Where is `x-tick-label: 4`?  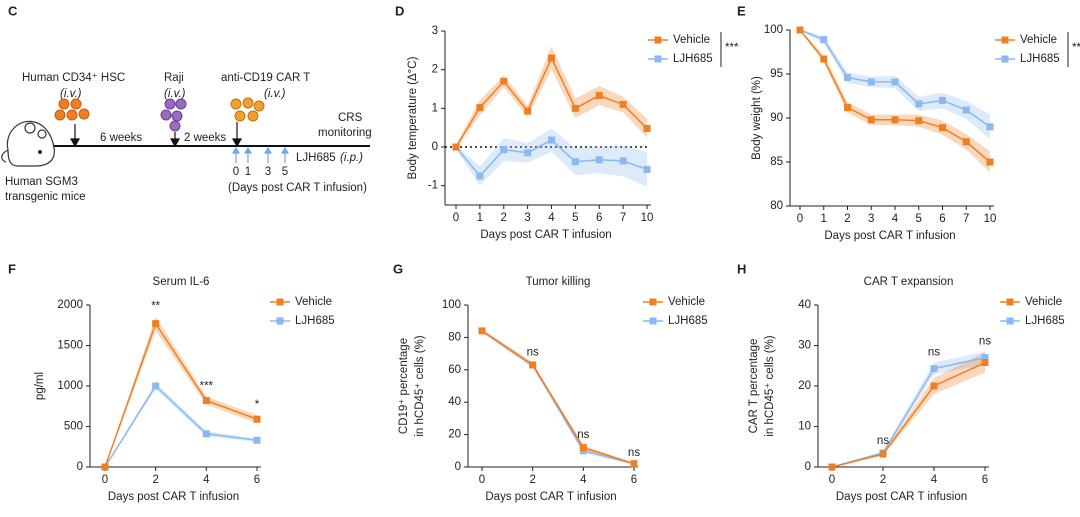 x-tick-label: 4 is located at coordinates (895, 219).